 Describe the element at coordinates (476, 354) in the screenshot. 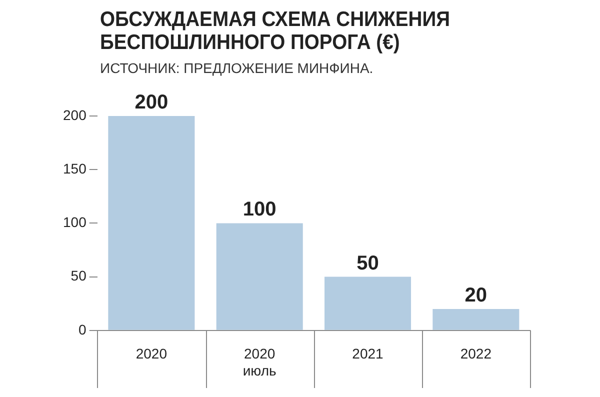

I see `x-tick-label: 2022` at that location.